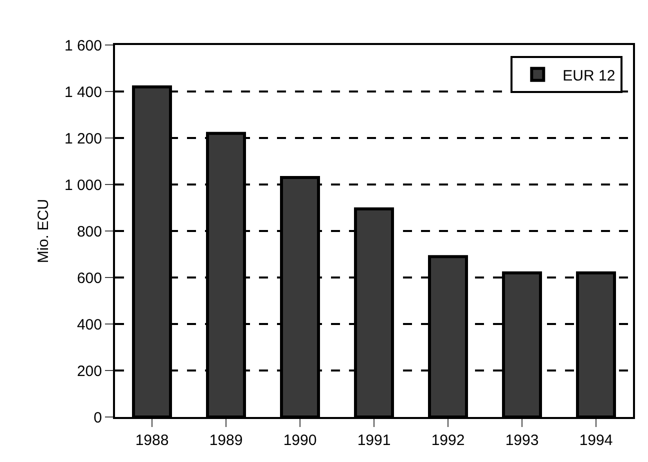 The image size is (648, 462). I want to click on y-tick-label: 600, so click(89, 278).